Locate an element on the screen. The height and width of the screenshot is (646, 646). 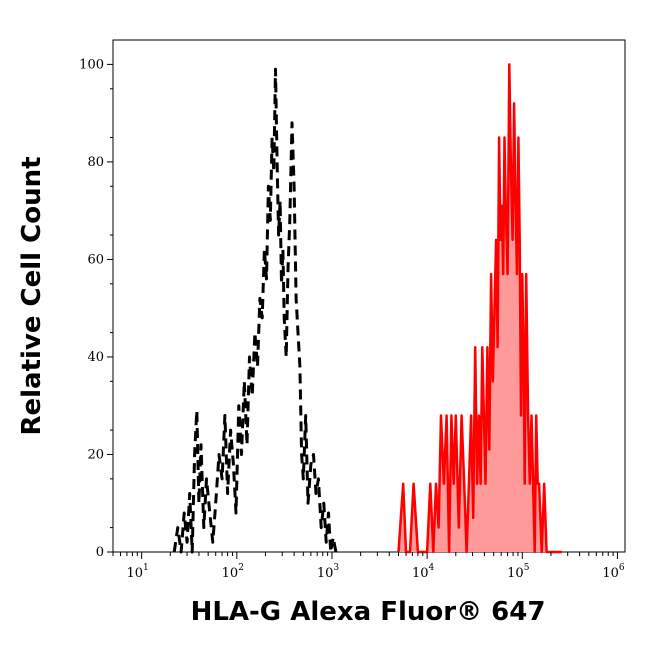
x-tick-label: 10⁶ is located at coordinates (613, 572).